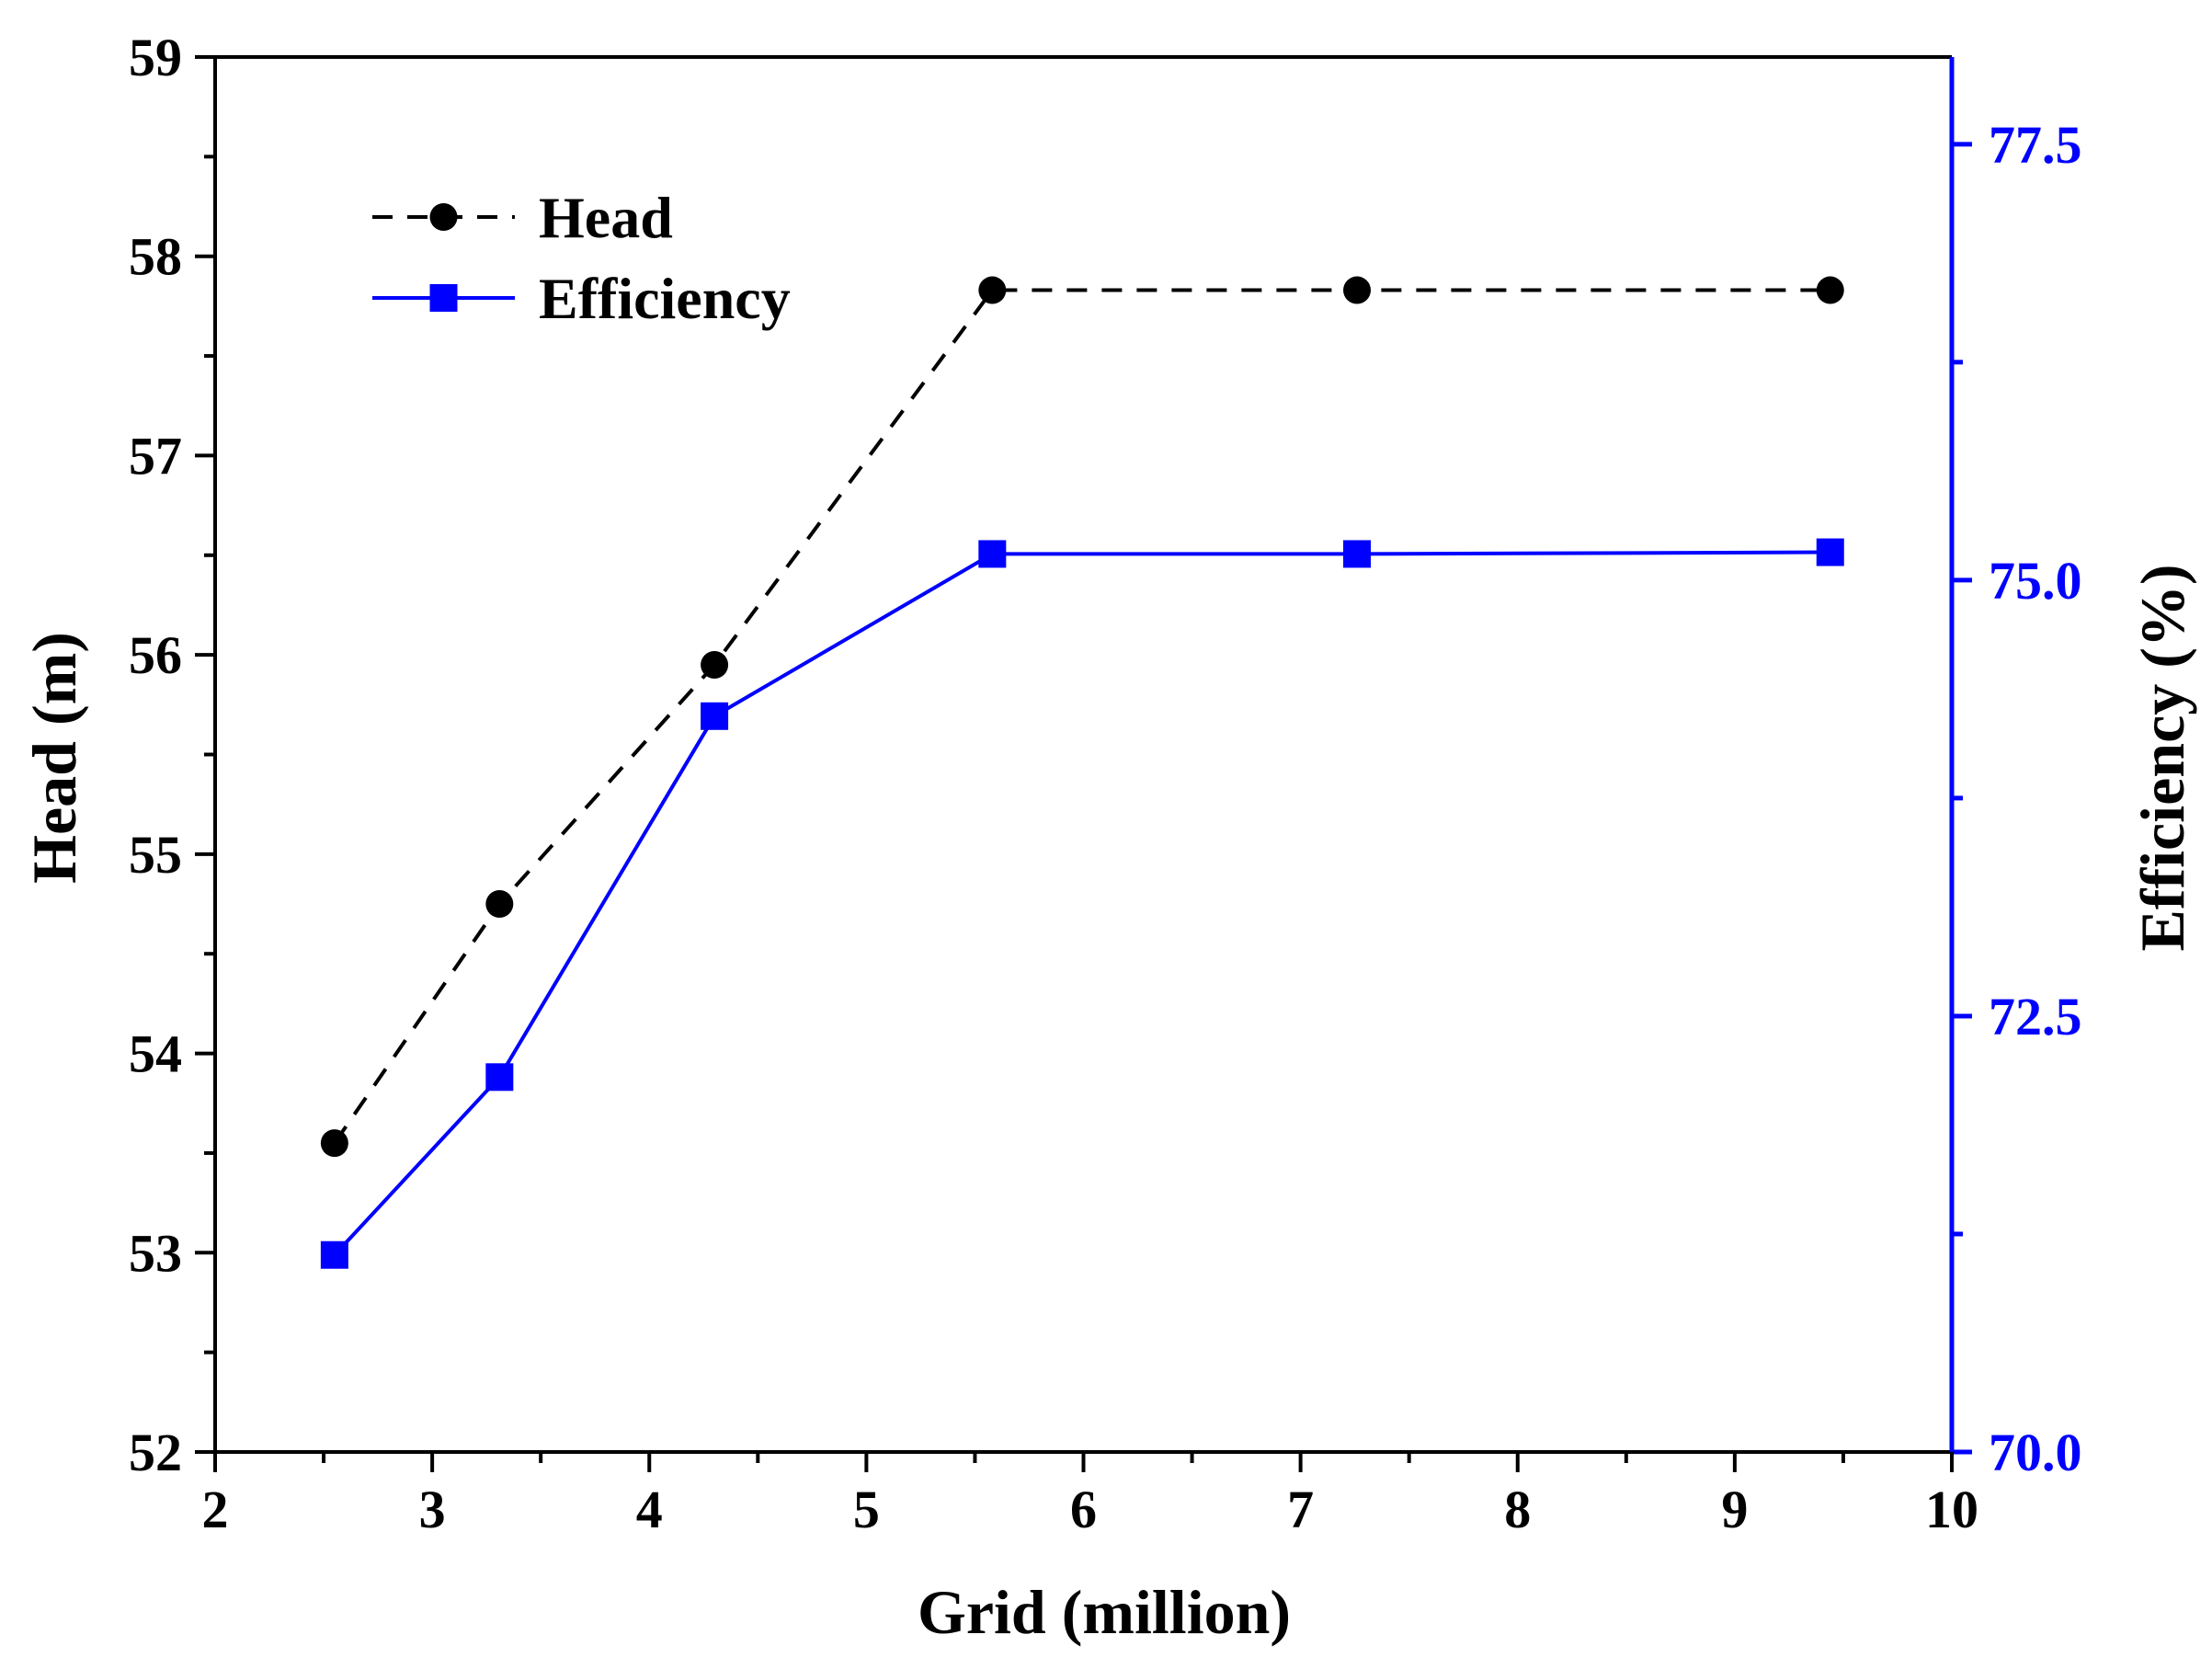 The height and width of the screenshot is (1669, 2212). I want to click on y2-tick-label: 70.0, so click(2035, 1452).